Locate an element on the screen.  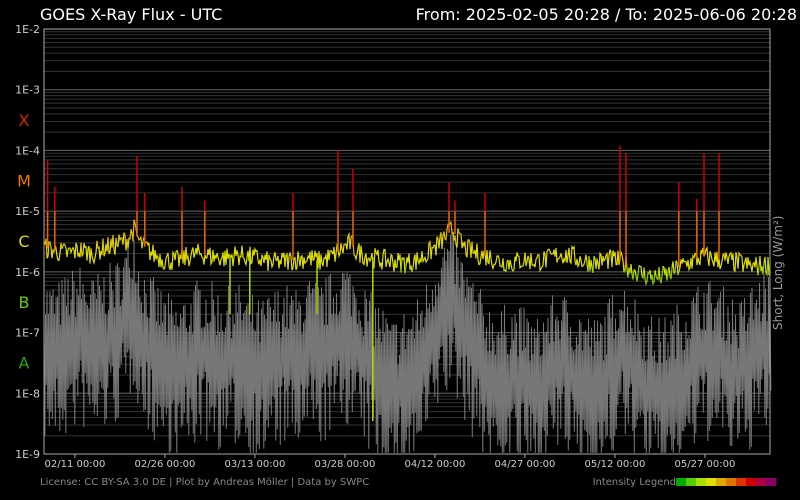
y-tick-label: 1E-7 is located at coordinates (27, 333).